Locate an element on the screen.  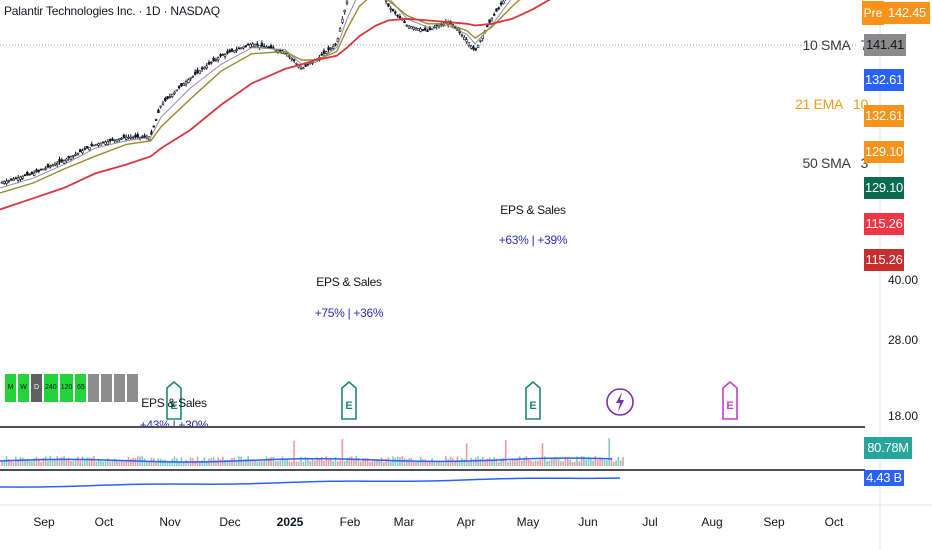
x-tick-label: May is located at coordinates (528, 522).